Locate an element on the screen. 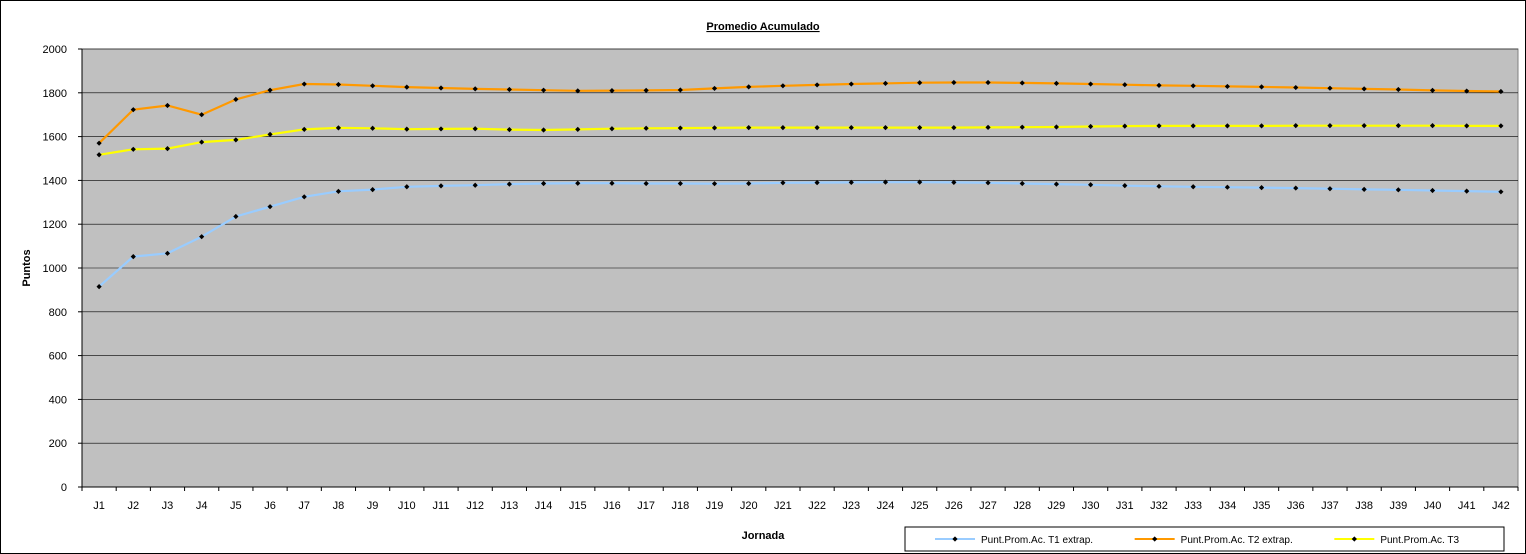 Image resolution: width=1526 pixels, height=554 pixels. x-tick-label: J30 is located at coordinates (1091, 506).